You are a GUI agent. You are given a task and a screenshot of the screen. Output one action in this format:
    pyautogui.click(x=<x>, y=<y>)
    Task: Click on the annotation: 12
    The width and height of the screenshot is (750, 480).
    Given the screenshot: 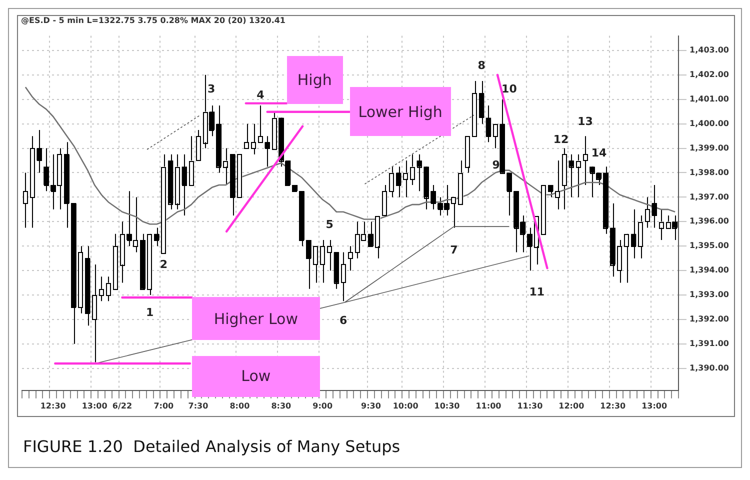 What is the action you would take?
    pyautogui.click(x=561, y=139)
    